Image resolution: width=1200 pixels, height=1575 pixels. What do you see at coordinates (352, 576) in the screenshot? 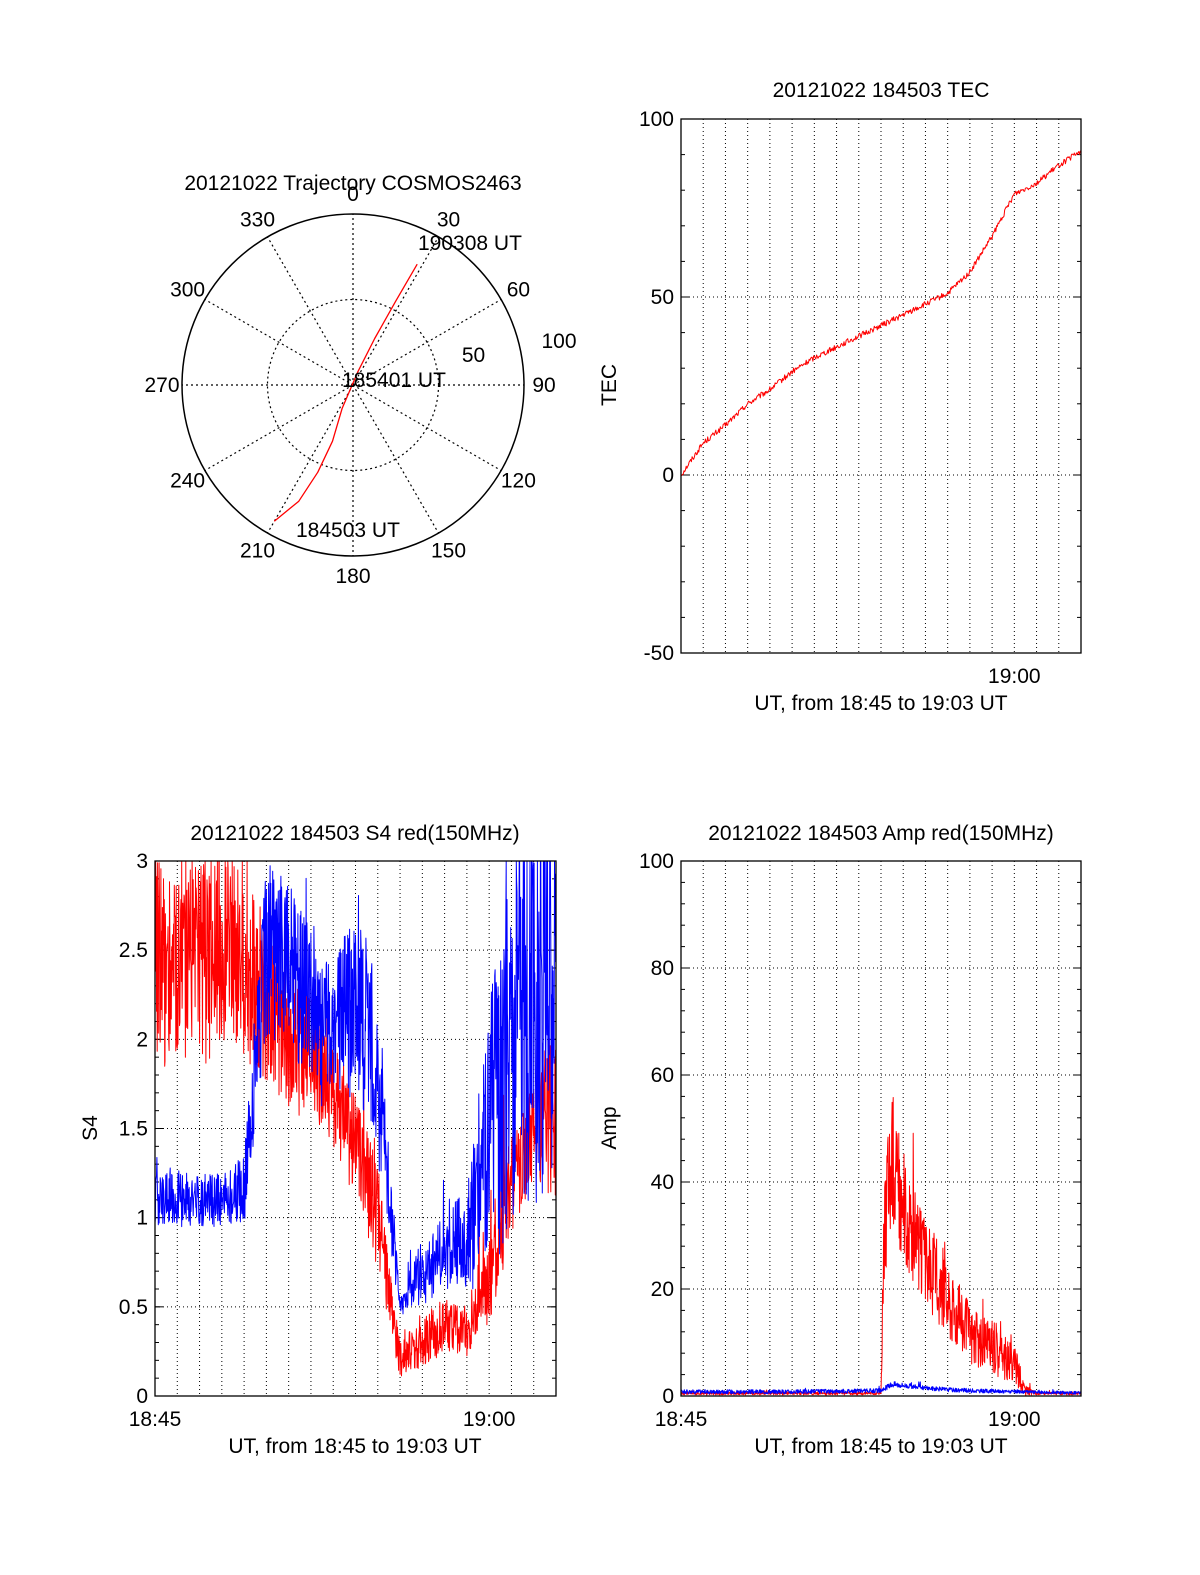
I see `polar-angle-label: 180` at bounding box center [352, 576].